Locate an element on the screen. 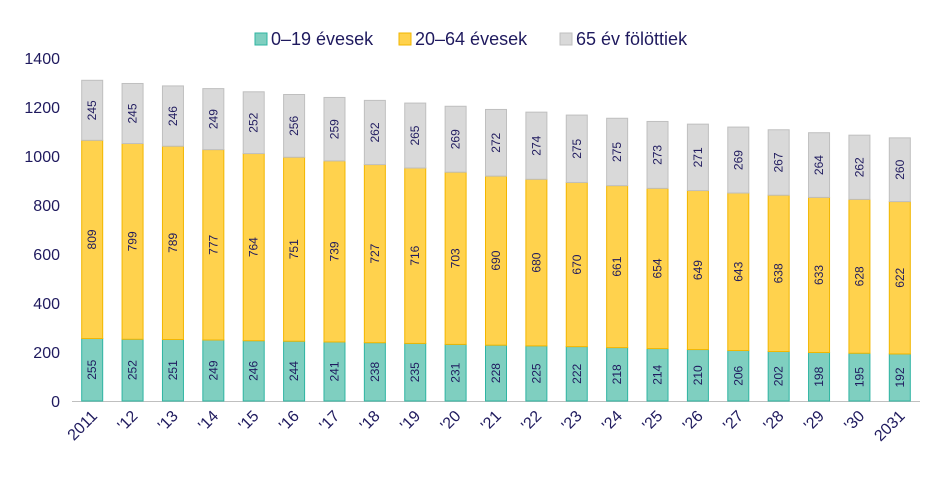 This screenshot has width=945, height=478. legend-label: 0–19 évesek is located at coordinates (322, 39).